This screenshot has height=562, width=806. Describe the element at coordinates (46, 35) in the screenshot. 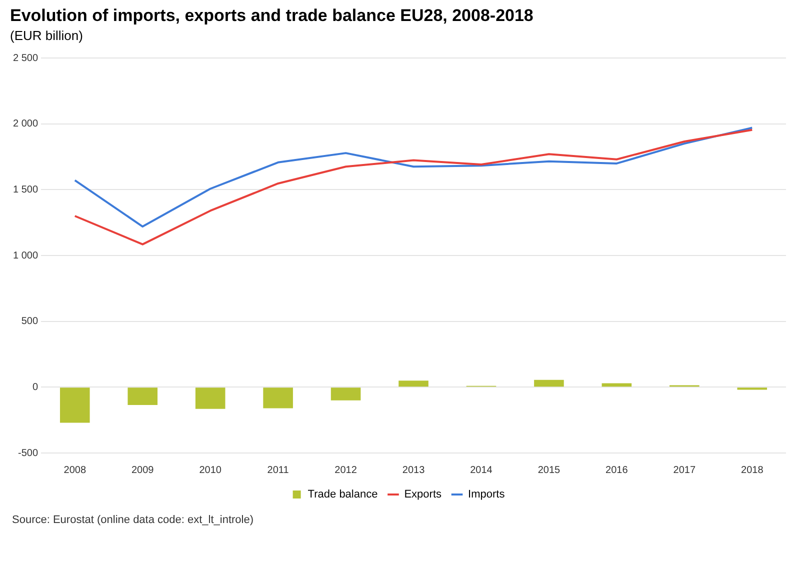

I see `chart-subtitle: (EUR billion)` at that location.